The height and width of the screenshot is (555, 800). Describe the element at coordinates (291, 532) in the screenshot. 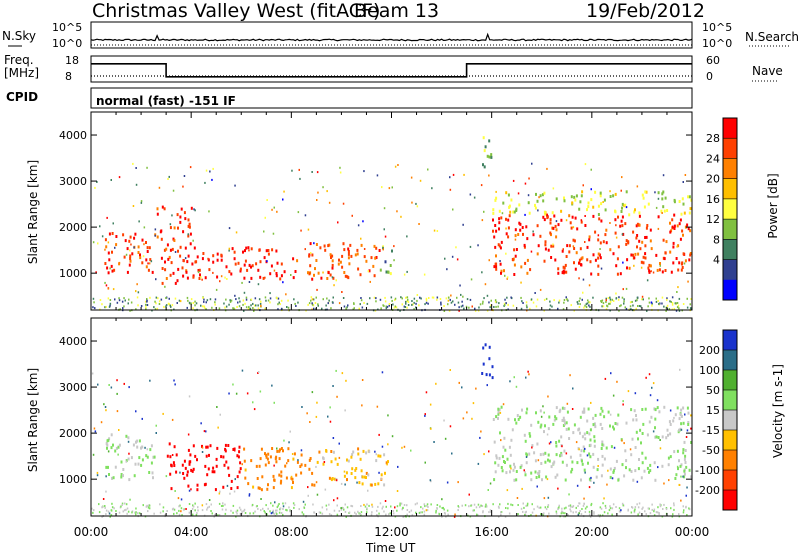

I see `xtick-label: 08:00` at that location.